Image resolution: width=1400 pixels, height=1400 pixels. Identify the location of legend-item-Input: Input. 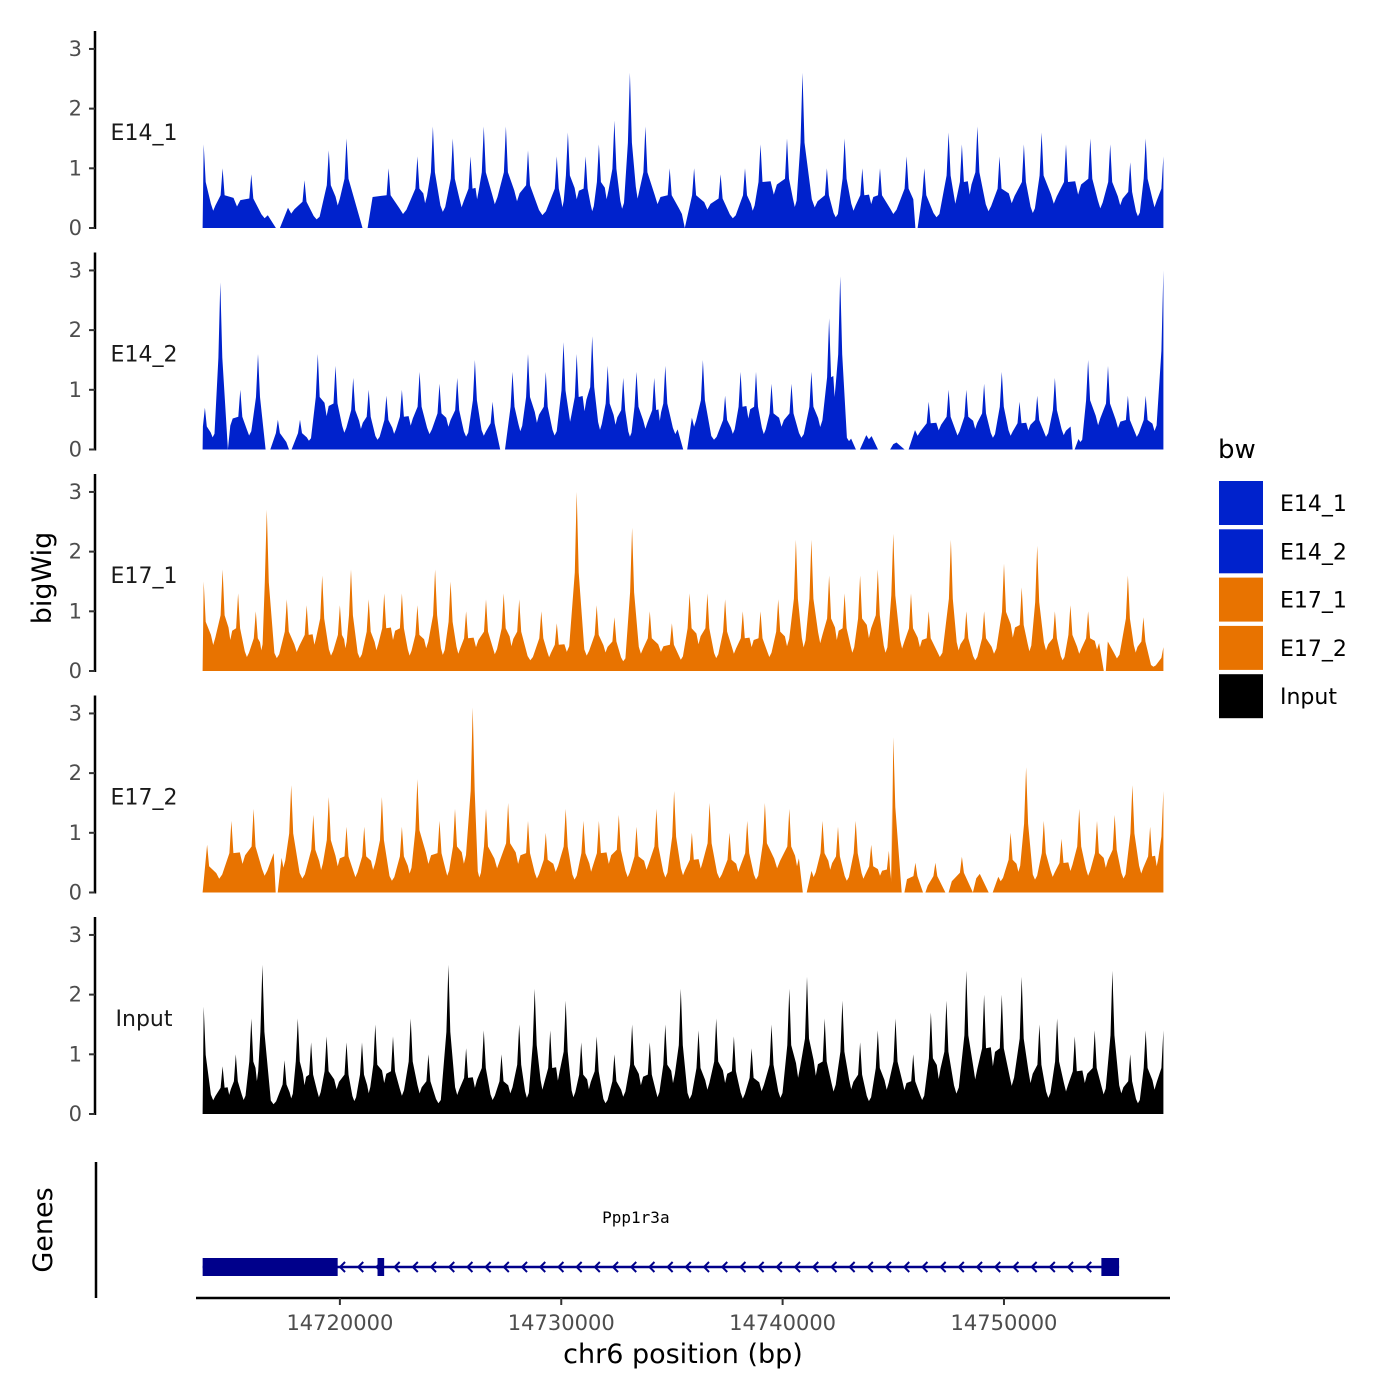
(1277, 696).